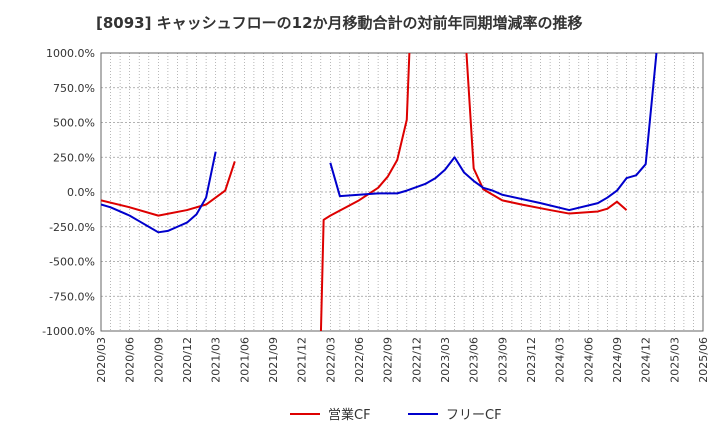 Image resolution: width=720 pixels, height=440 pixels. I want to click on x-tick-label: 2020/12, so click(187, 360).